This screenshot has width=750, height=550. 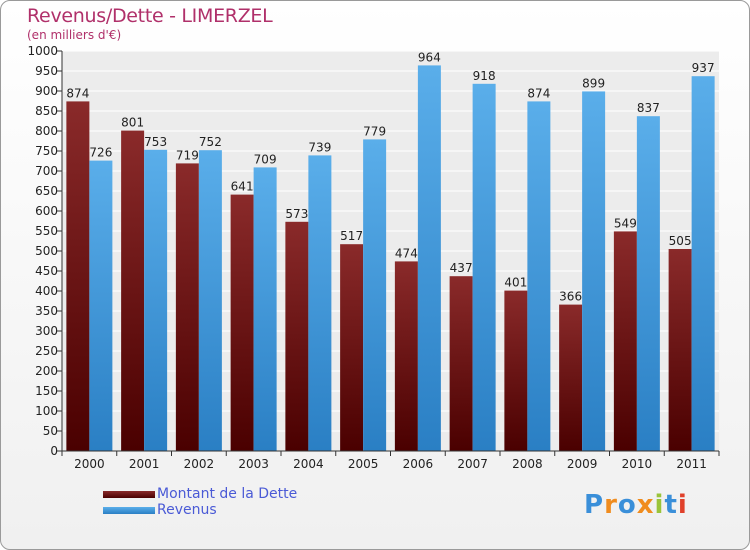 I want to click on y-tick-label: 200, so click(x=46, y=371).